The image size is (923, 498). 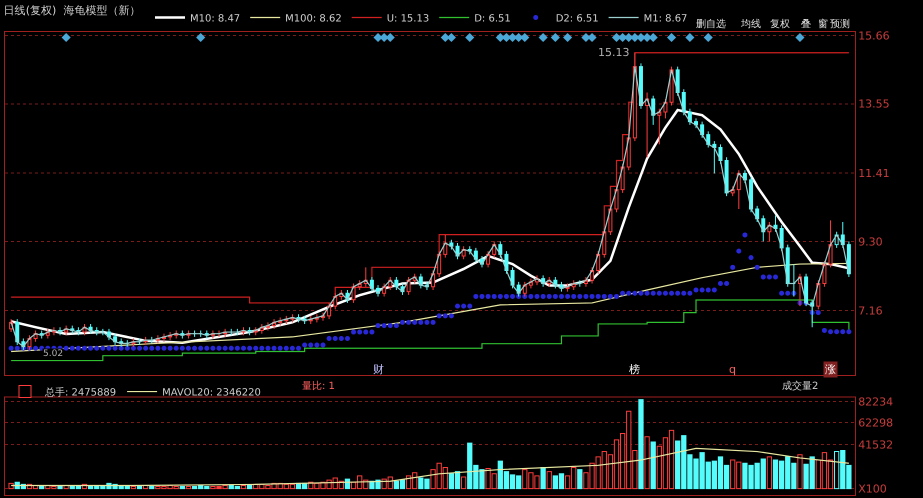 What do you see at coordinates (430, 467) in the screenshot?
I see `line-series` at bounding box center [430, 467].